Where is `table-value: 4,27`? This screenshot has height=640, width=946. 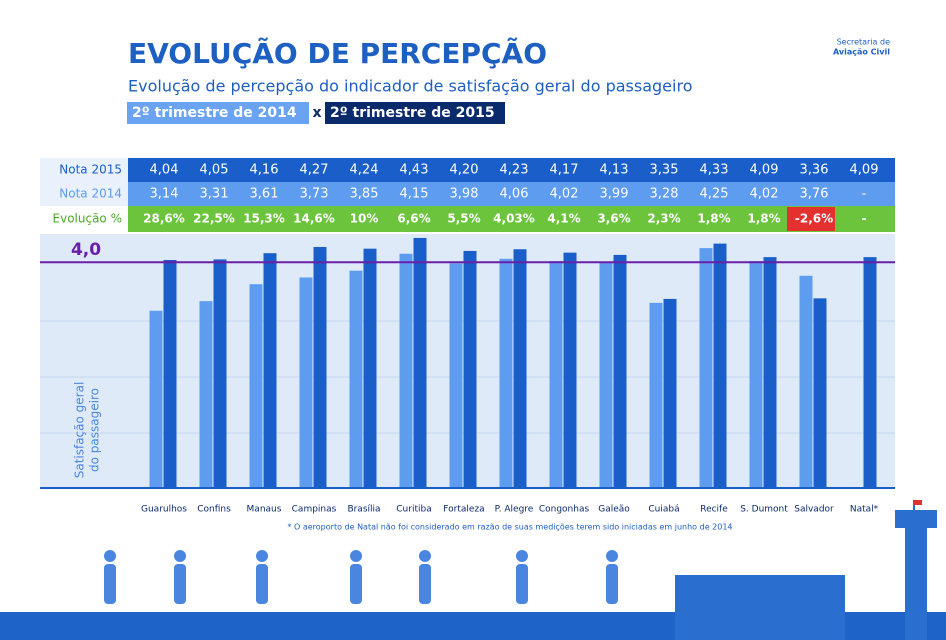 table-value: 4,27 is located at coordinates (314, 170).